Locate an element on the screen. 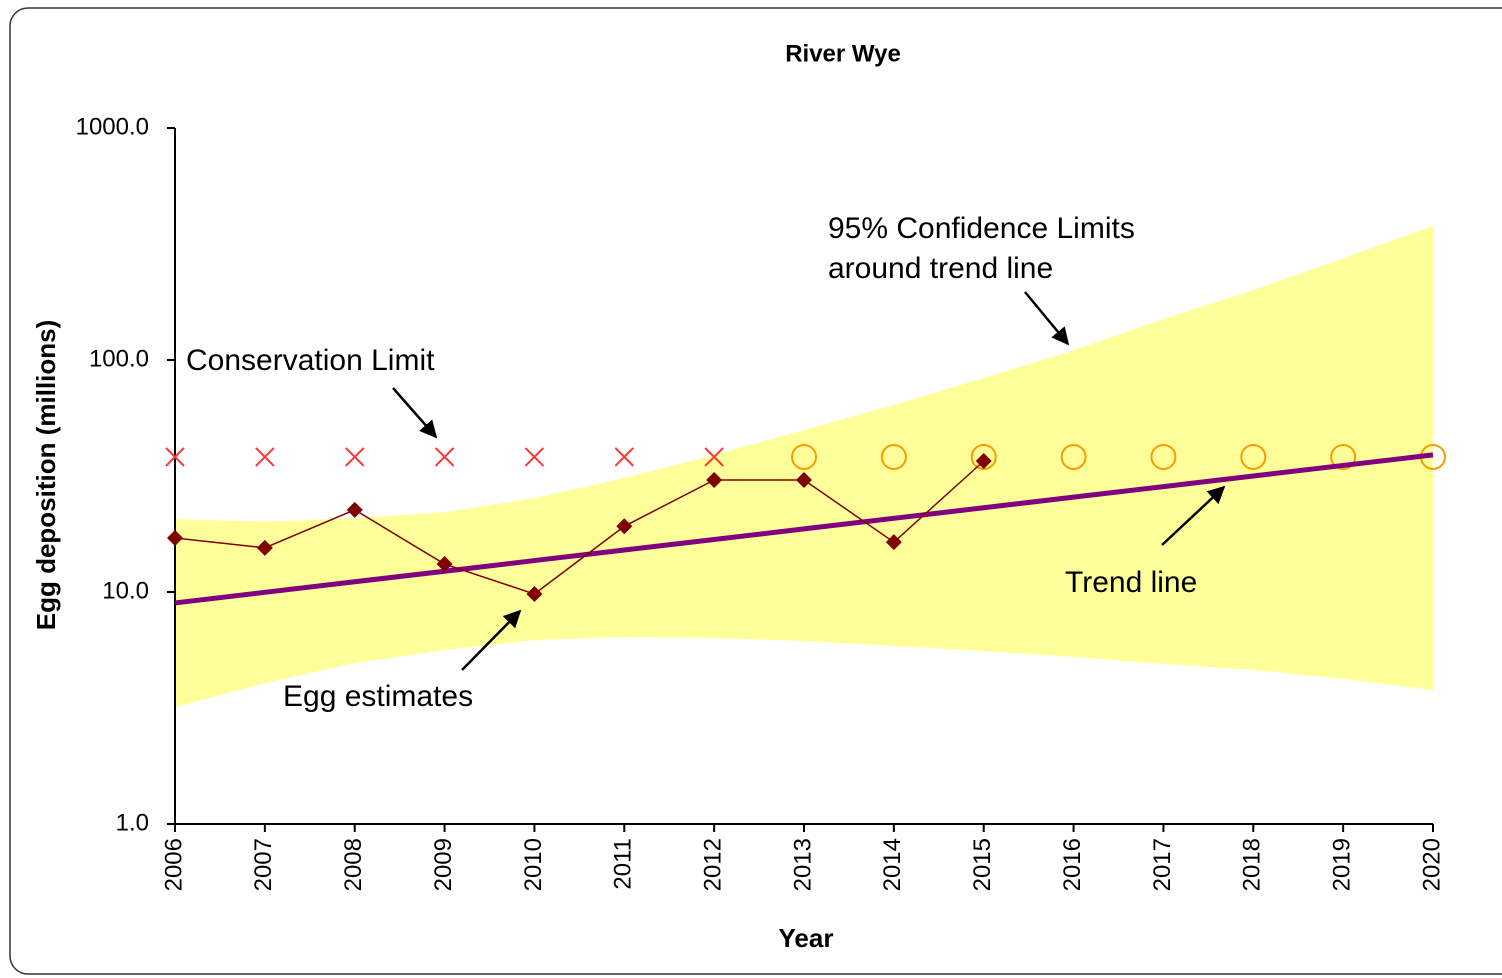 The width and height of the screenshot is (1502, 978). x-tick-label: 2020 is located at coordinates (1431, 864).